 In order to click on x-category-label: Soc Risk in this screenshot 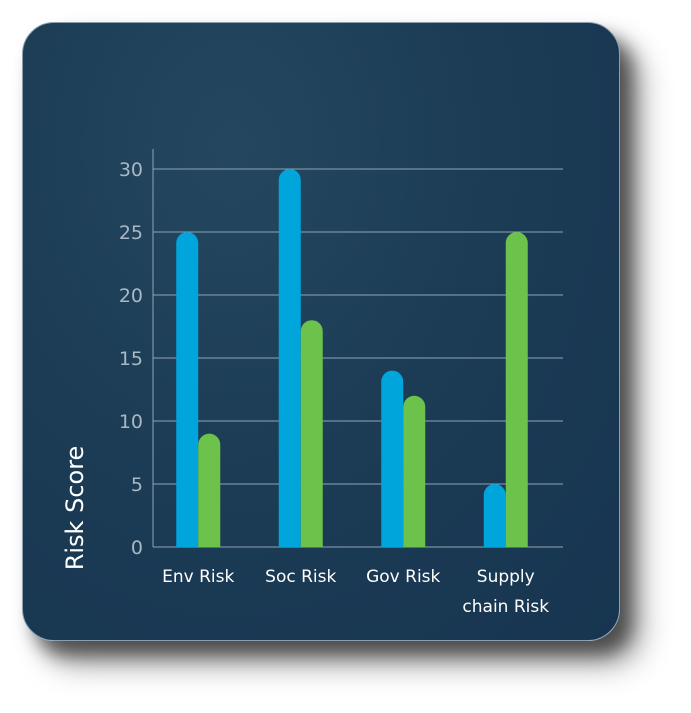, I will do `click(300, 577)`.